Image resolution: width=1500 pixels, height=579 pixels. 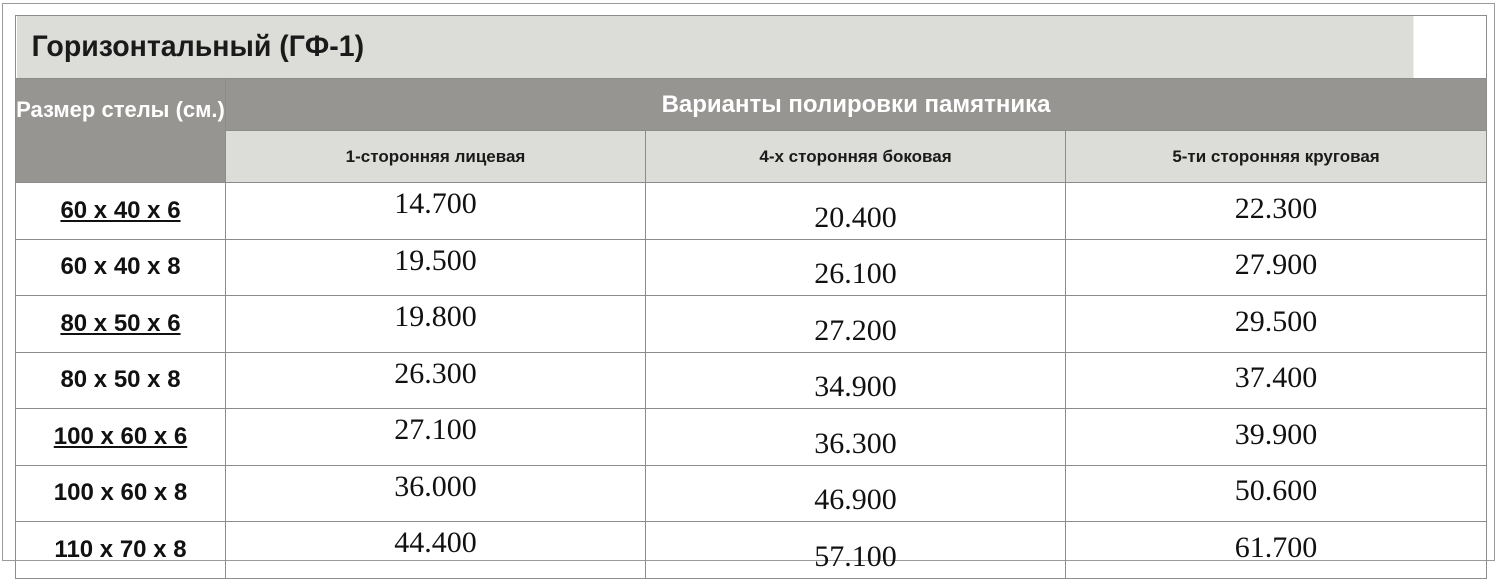 I want to click on price-cell: 27.200, so click(x=855, y=324).